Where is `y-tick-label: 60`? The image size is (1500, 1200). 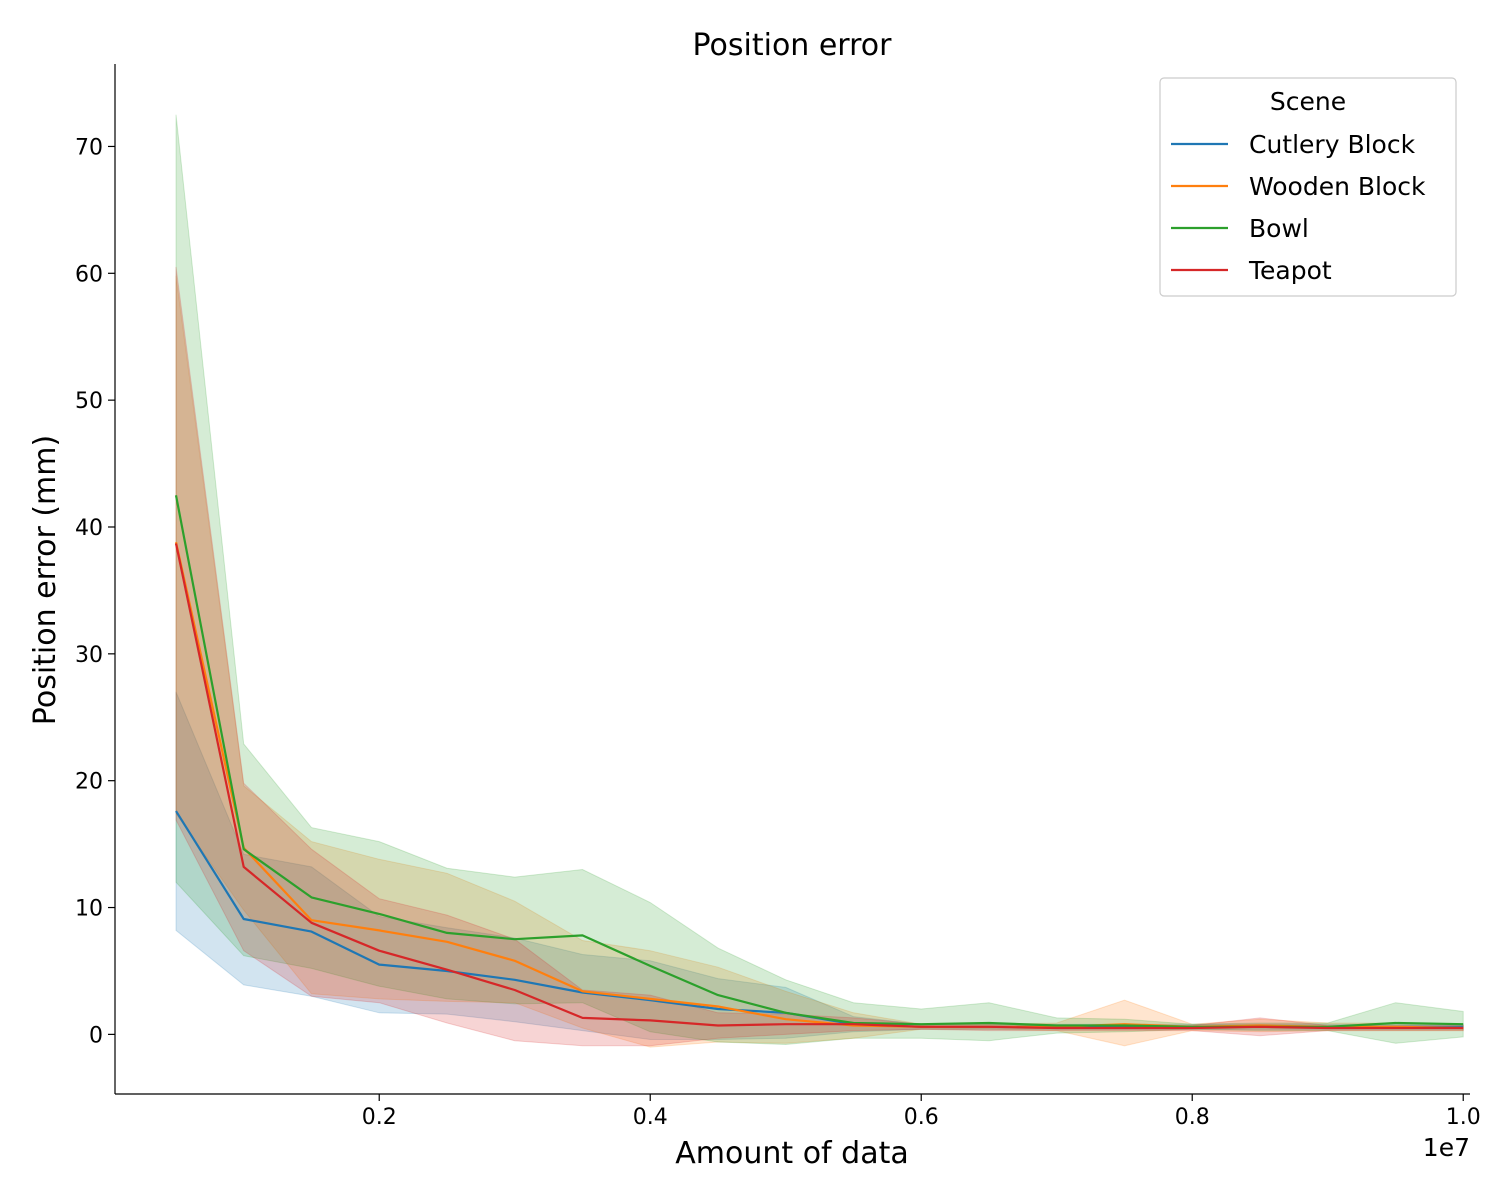
y-tick-label: 60 is located at coordinates (89, 274).